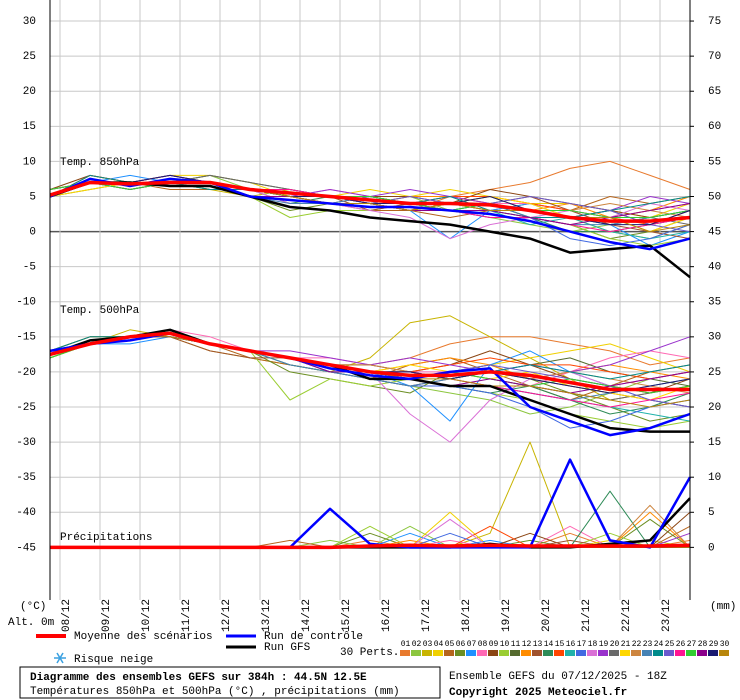  I want to click on annotation: Temp. 850hPa, so click(100, 163).